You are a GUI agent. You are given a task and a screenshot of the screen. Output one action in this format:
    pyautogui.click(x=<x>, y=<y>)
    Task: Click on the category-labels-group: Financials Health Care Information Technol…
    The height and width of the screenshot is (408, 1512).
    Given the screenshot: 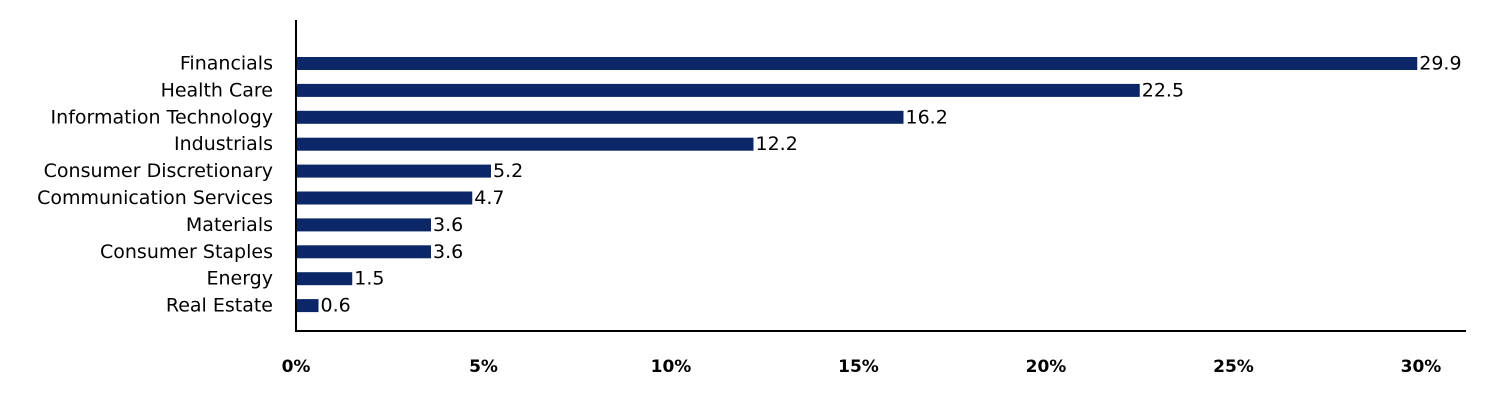 What is the action you would take?
    pyautogui.click(x=155, y=185)
    